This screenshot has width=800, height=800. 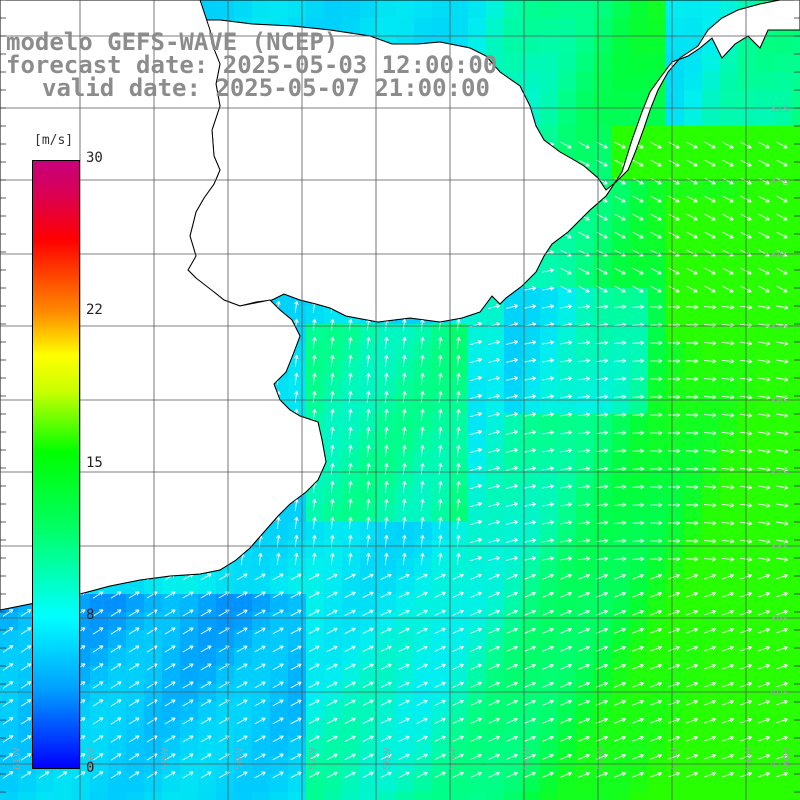 What do you see at coordinates (239, 758) in the screenshot?
I see `longitude-label: 58W` at bounding box center [239, 758].